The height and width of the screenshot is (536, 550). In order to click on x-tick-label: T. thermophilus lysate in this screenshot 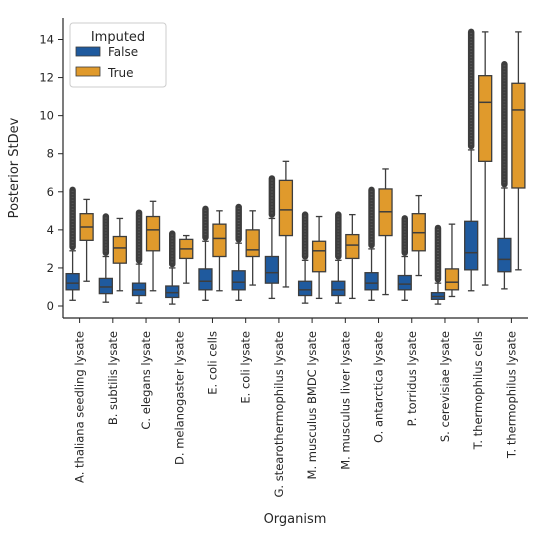, I will do `click(511, 395)`.